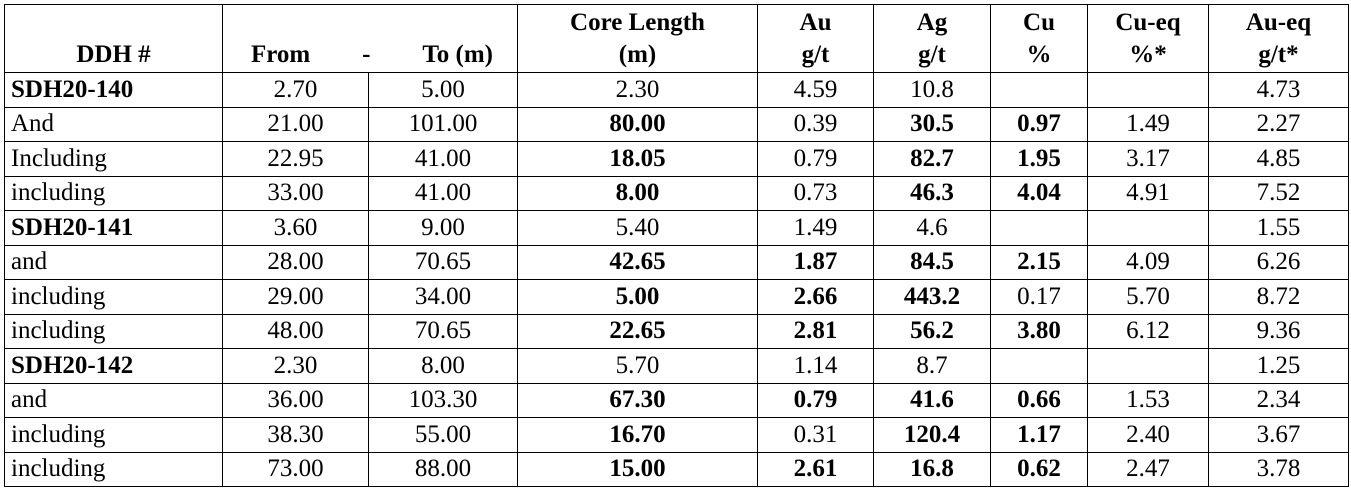 Image resolution: width=1351 pixels, height=493 pixels. What do you see at coordinates (676, 228) in the screenshot?
I see `table-row: SDH20-141 3.60 9.00 5.40 1.49 4.6 1.55` at bounding box center [676, 228].